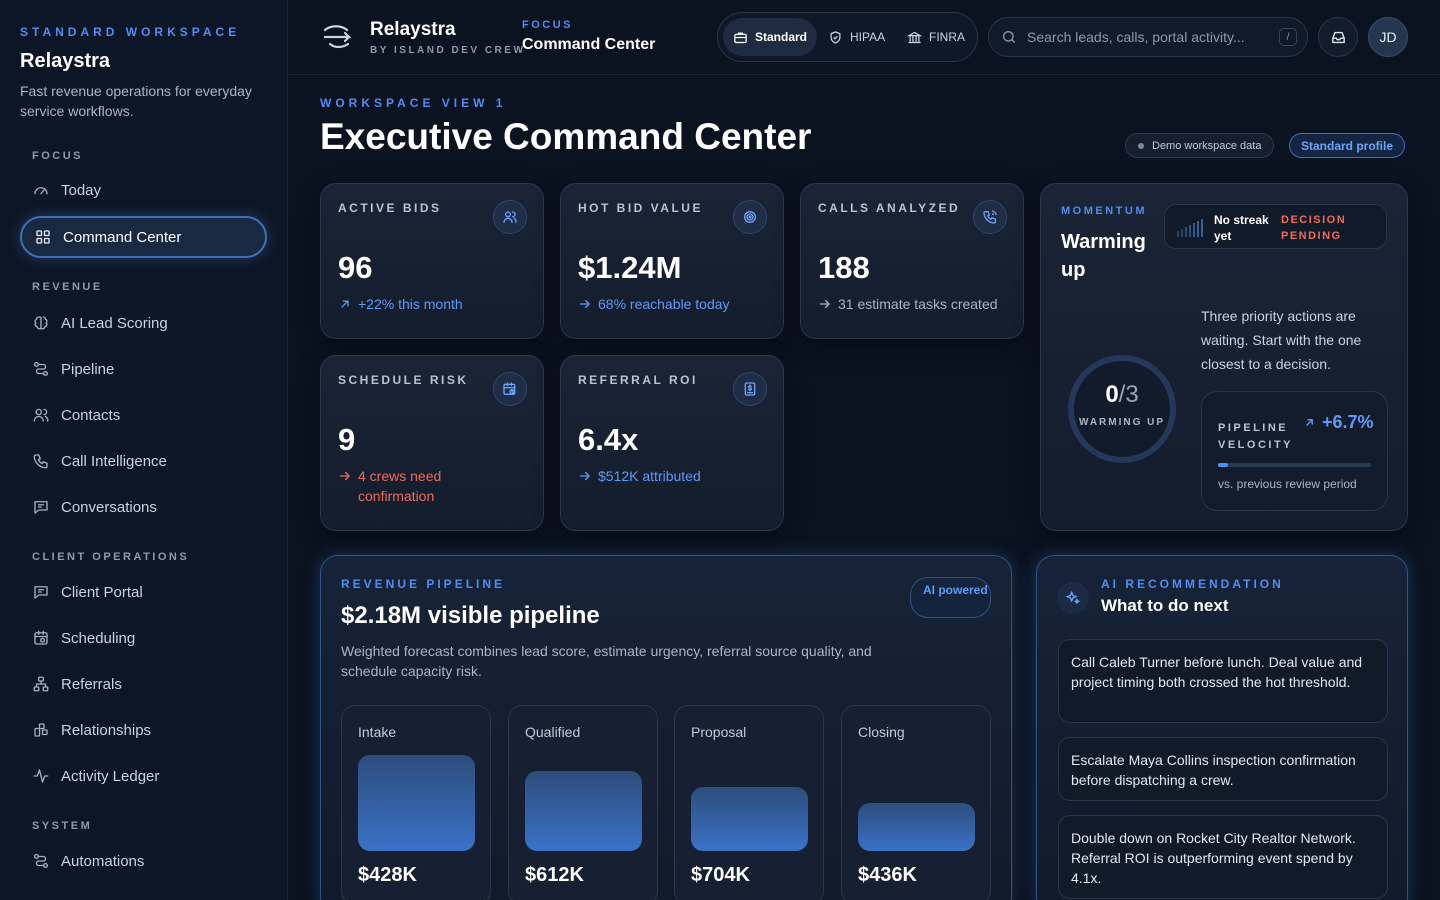 Image resolution: width=1440 pixels, height=900 pixels. I want to click on page-title: Executive Command Center, so click(566, 136).